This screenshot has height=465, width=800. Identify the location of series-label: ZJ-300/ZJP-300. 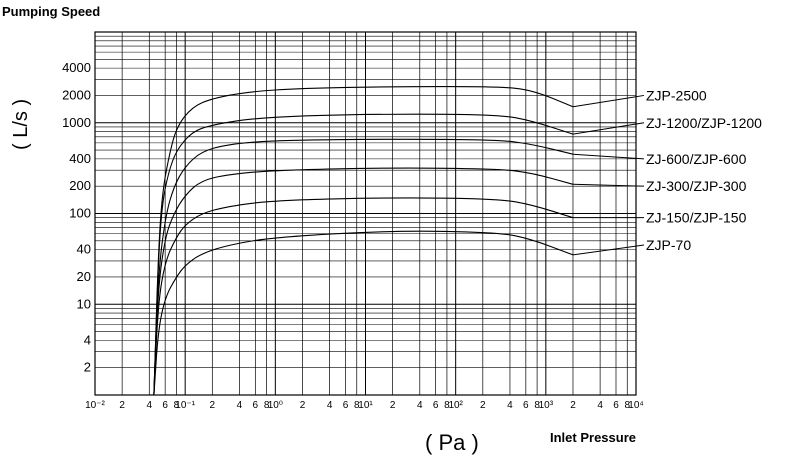
(696, 186).